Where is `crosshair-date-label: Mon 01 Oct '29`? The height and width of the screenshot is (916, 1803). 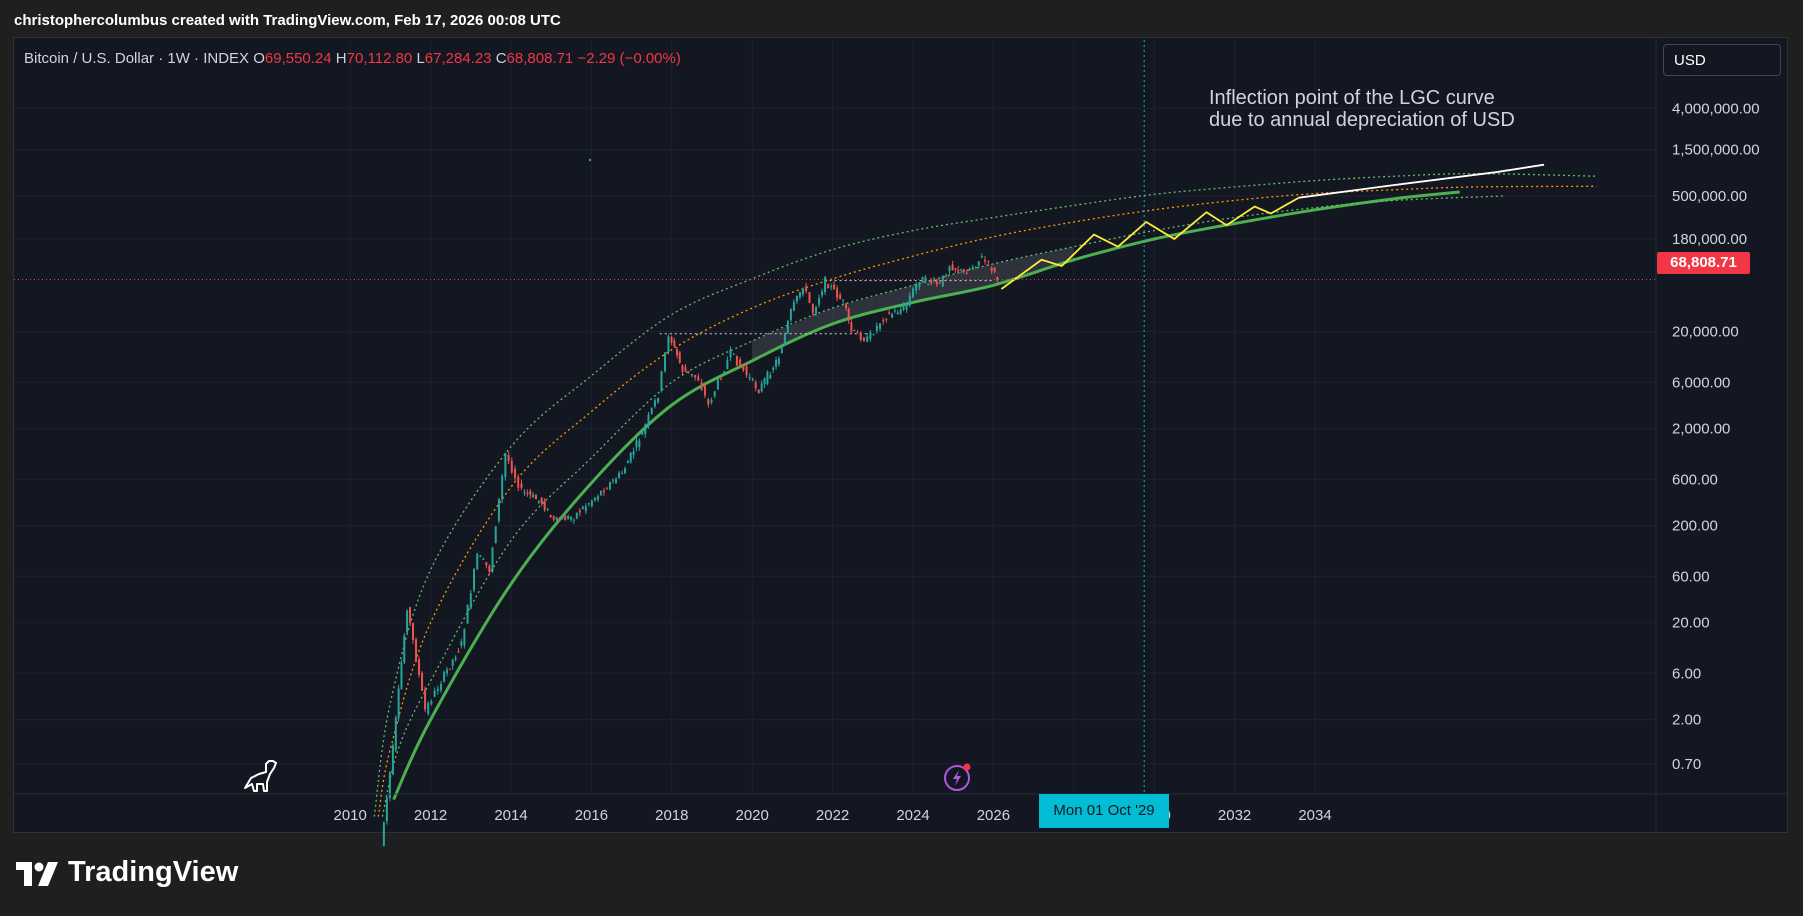 crosshair-date-label: Mon 01 Oct '29 is located at coordinates (1104, 811).